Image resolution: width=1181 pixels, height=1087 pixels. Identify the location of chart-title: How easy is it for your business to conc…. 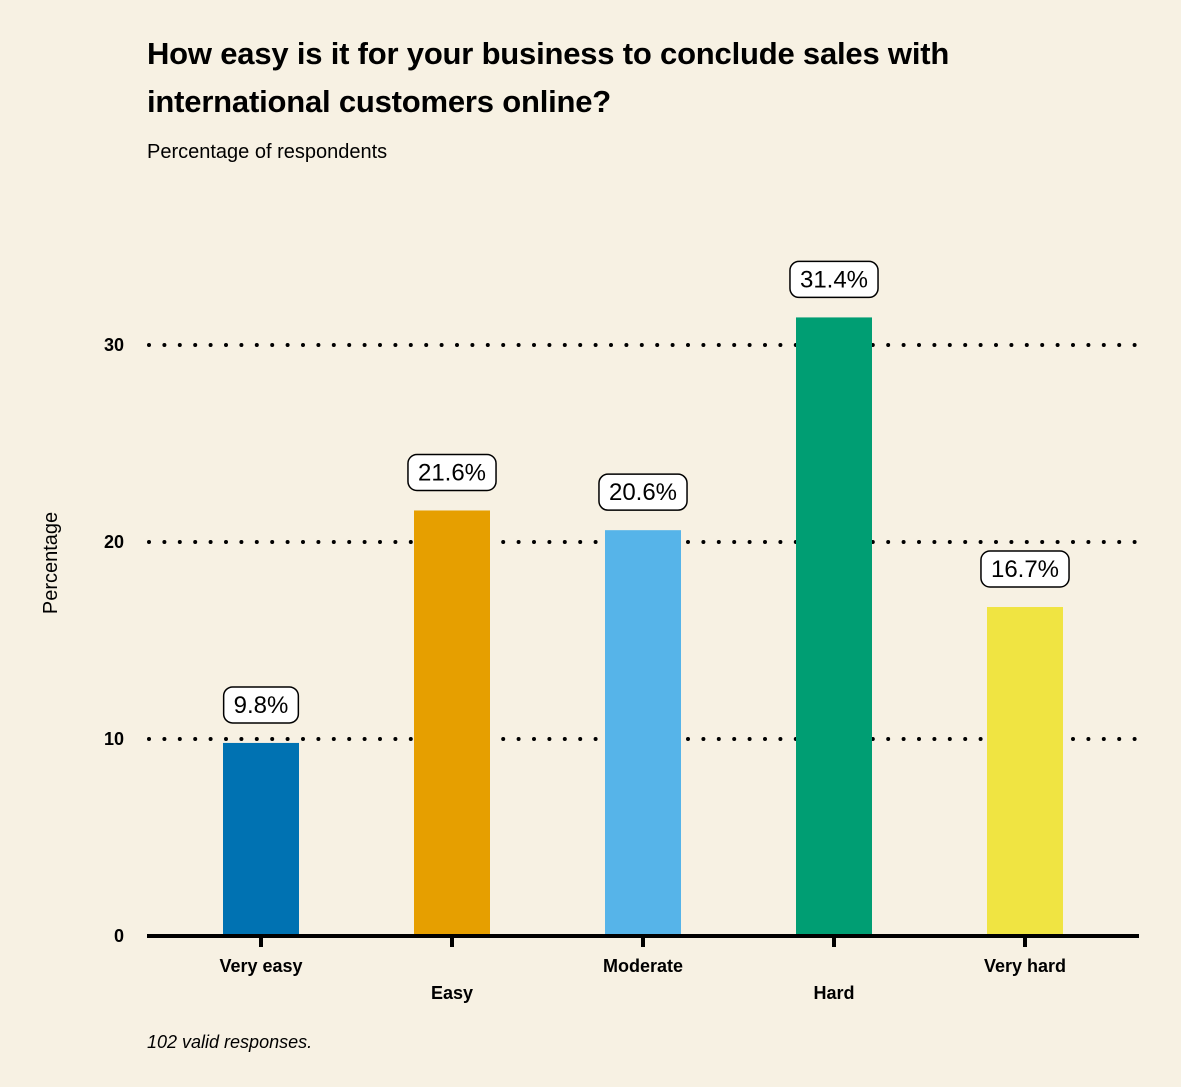
(548, 77).